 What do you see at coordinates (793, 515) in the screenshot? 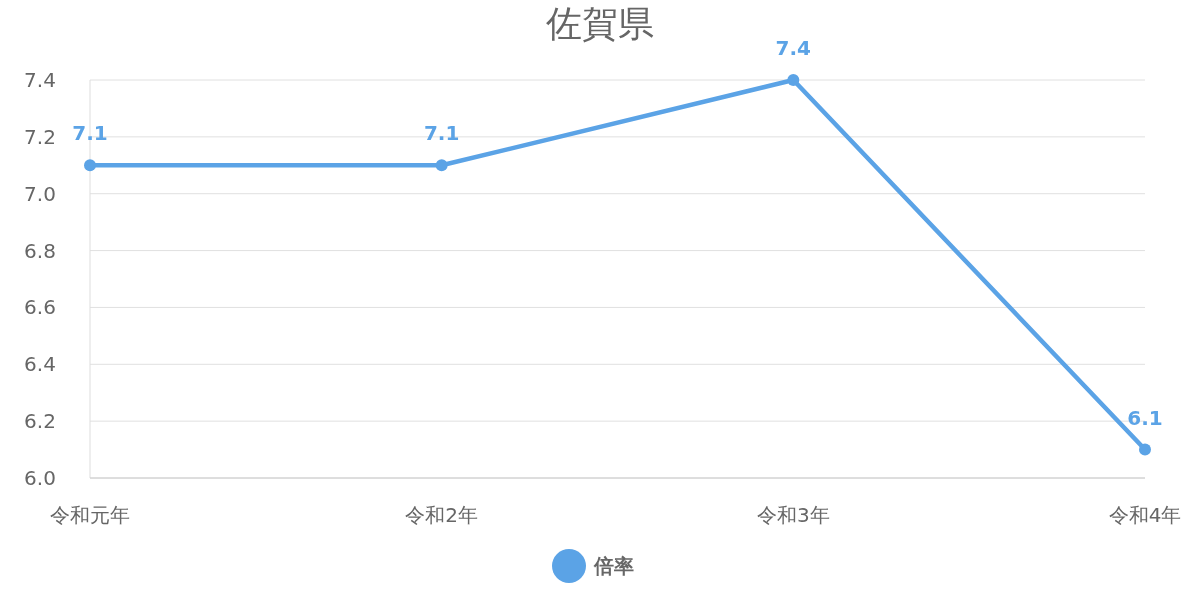
I see `x-tick-label: 令和3年` at bounding box center [793, 515].